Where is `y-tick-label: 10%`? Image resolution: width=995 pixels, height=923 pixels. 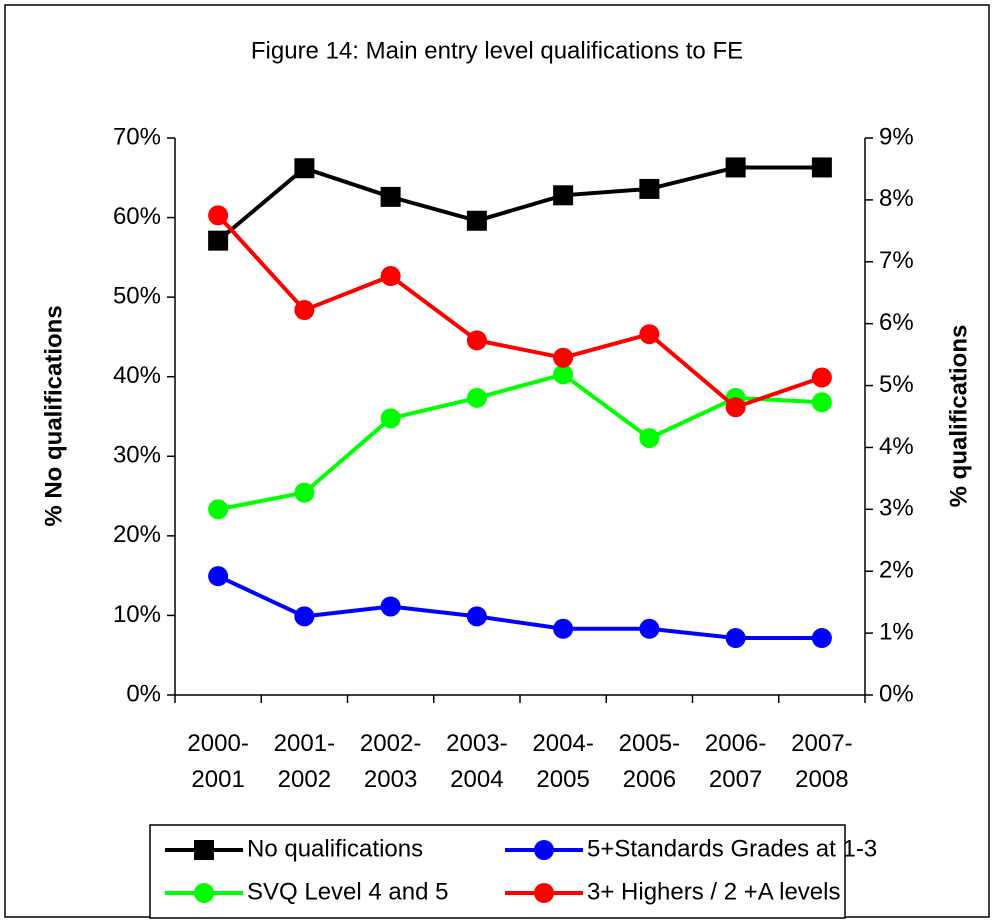 y-tick-label: 10% is located at coordinates (137, 614).